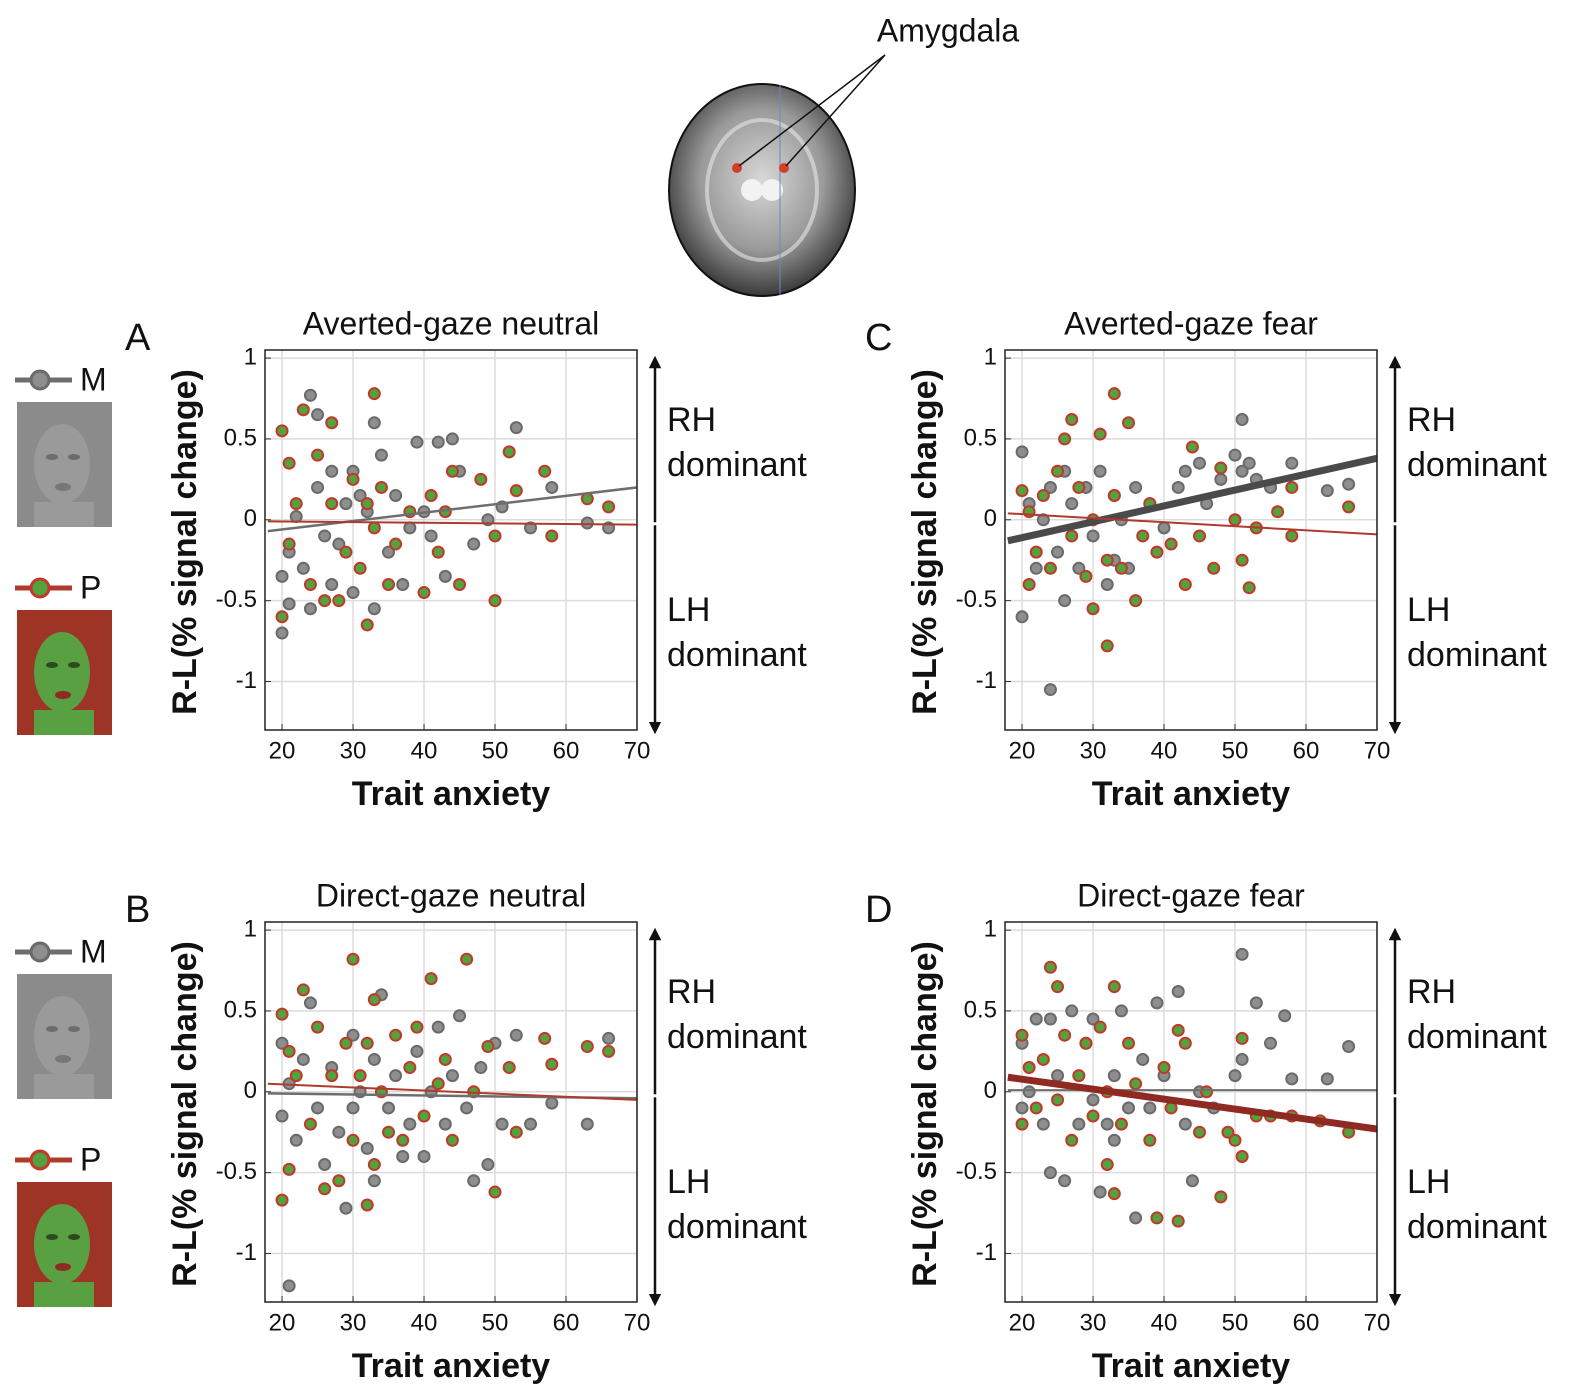 The width and height of the screenshot is (1574, 1400). I want to click on legend-label: M, so click(93, 951).